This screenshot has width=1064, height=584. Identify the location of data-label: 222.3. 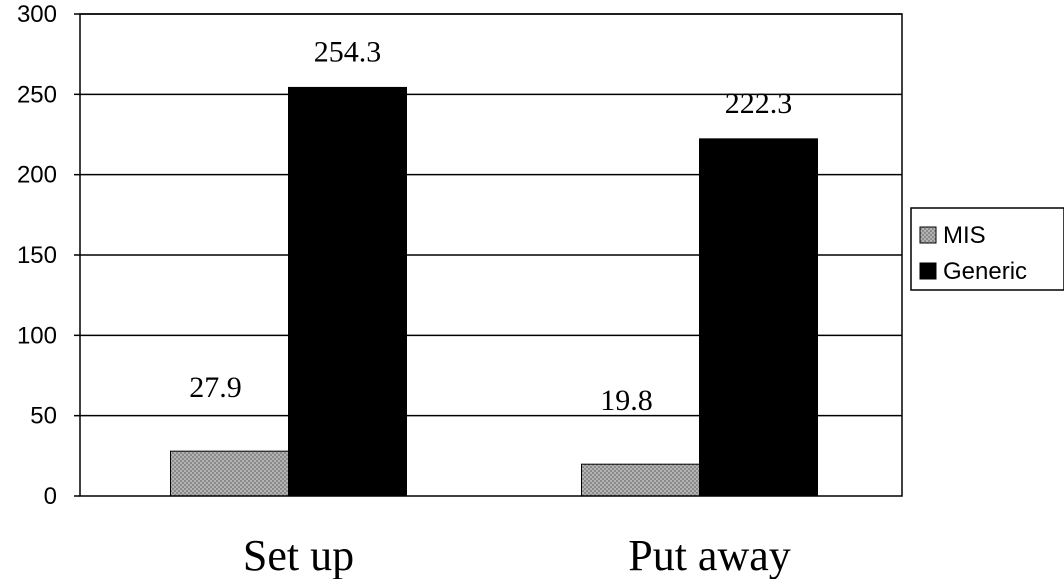
(759, 103).